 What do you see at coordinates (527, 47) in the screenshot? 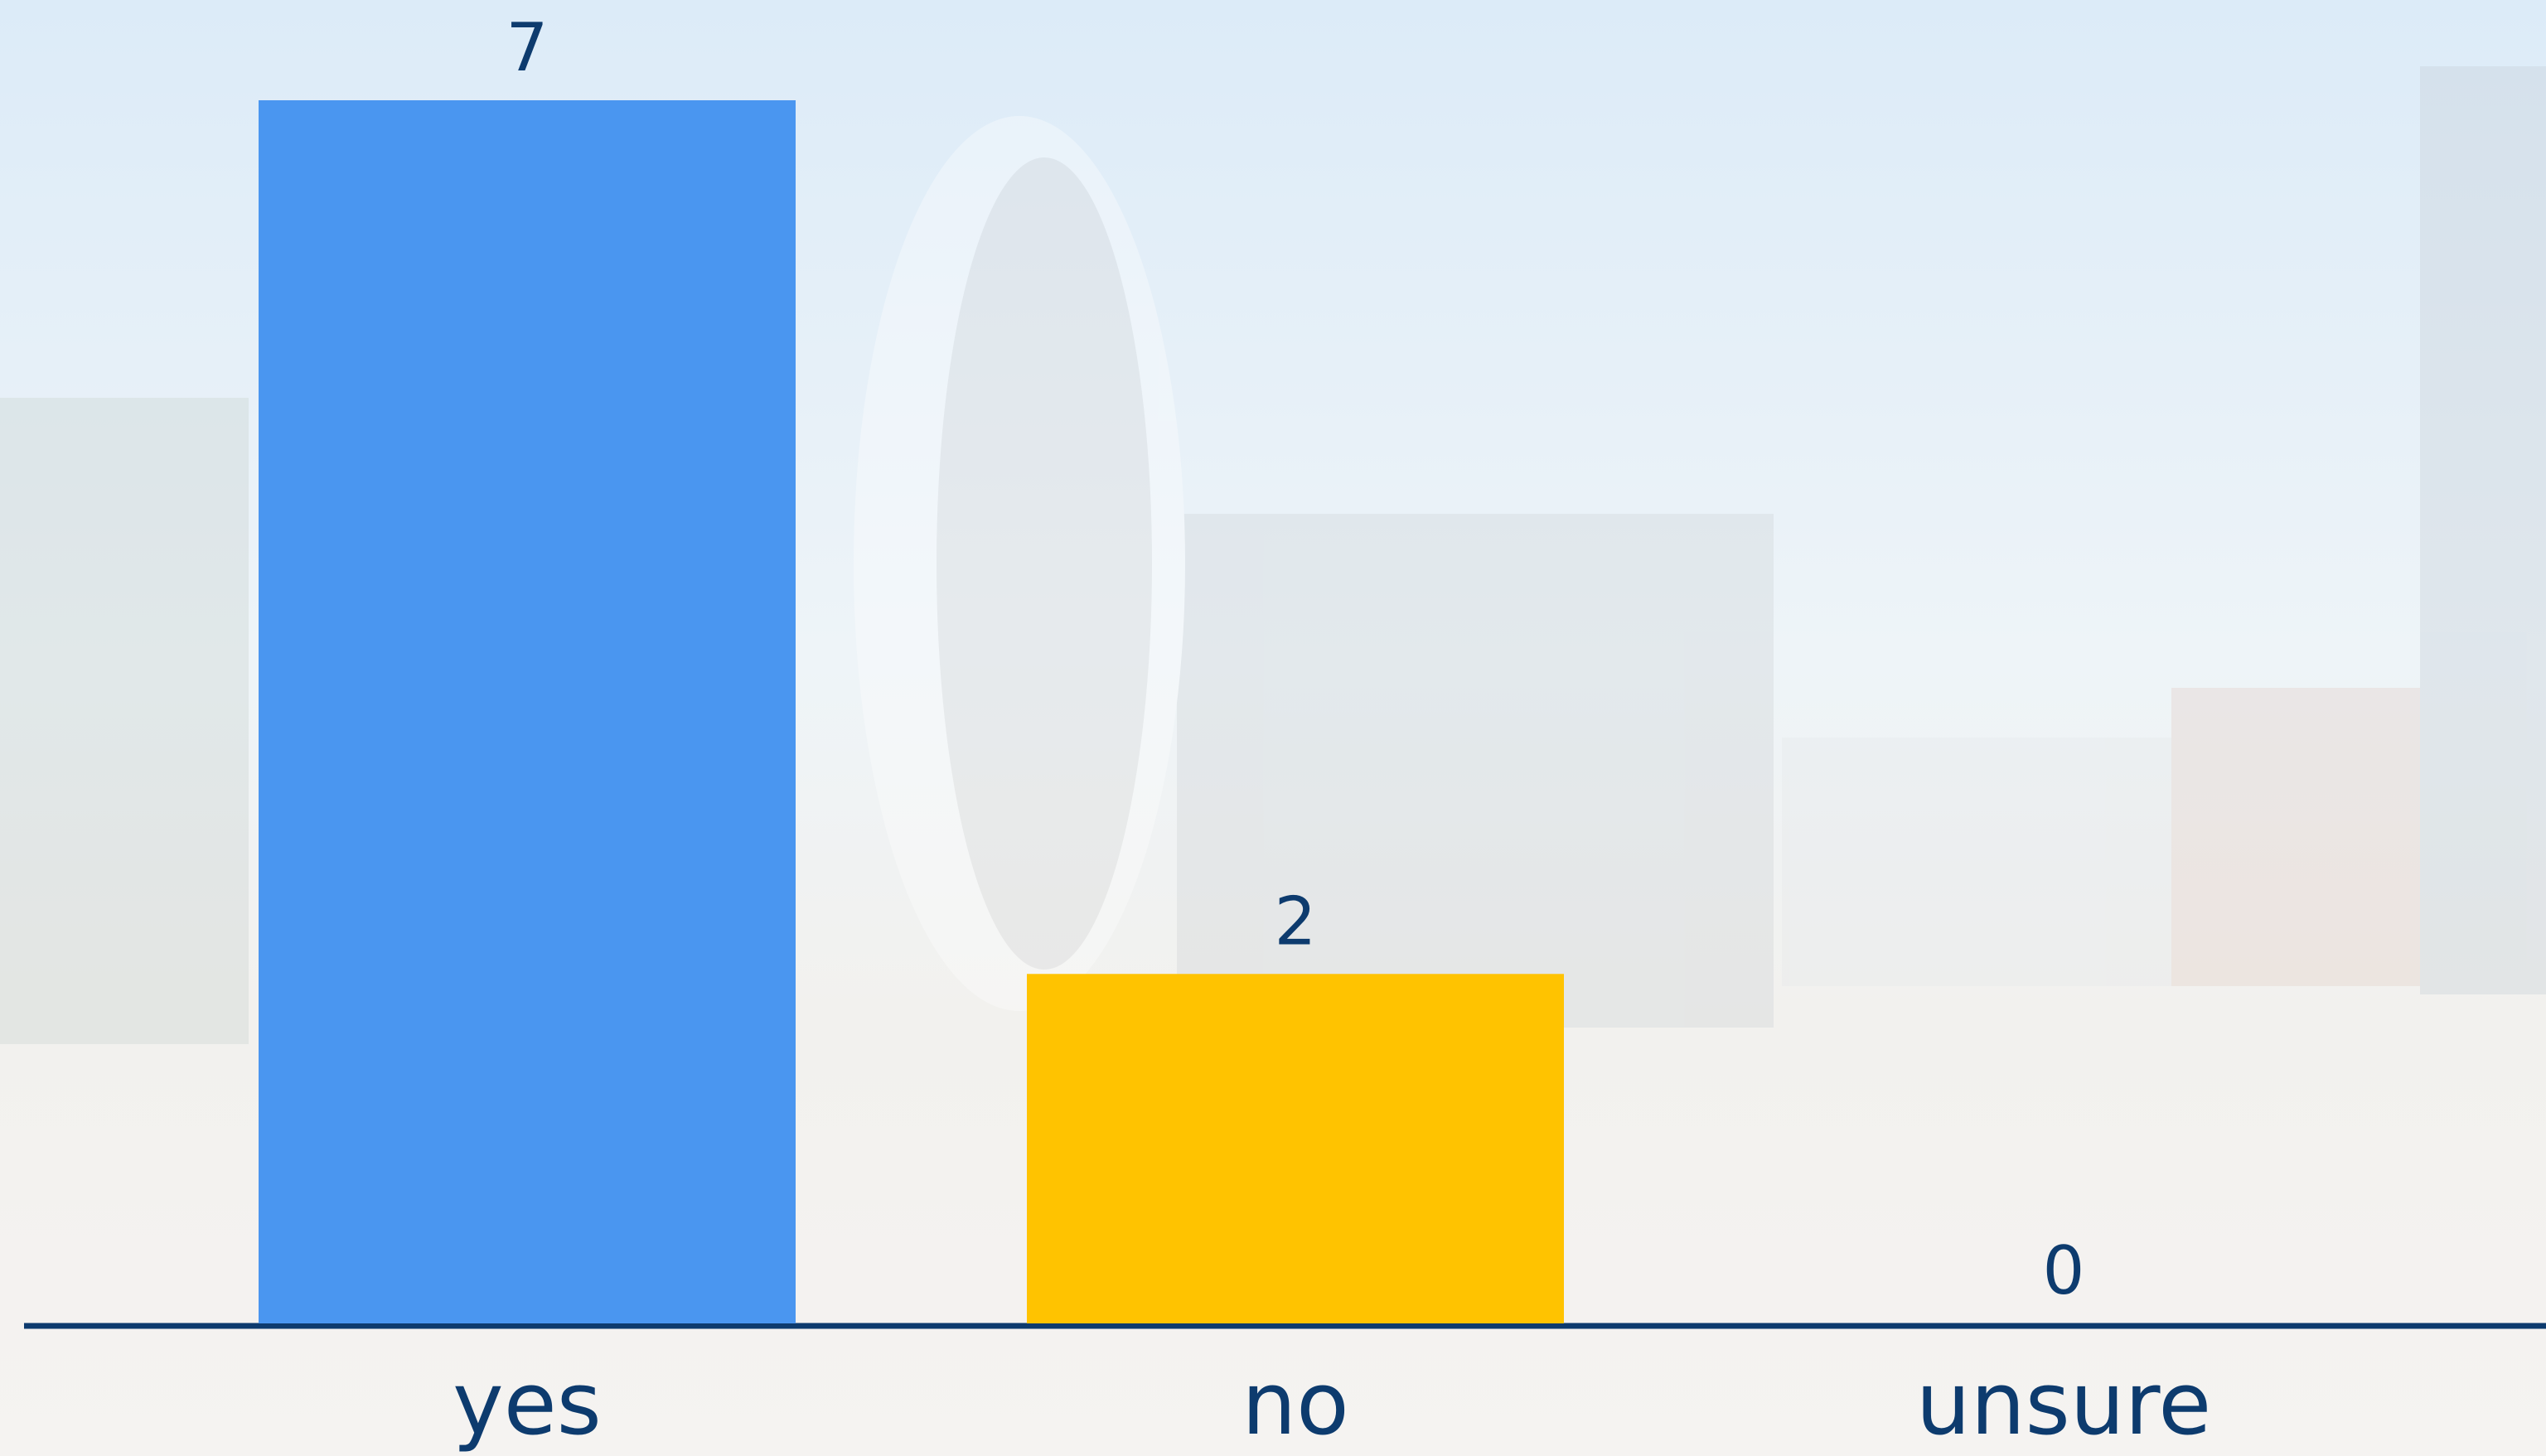
I see `value-label: 7` at bounding box center [527, 47].